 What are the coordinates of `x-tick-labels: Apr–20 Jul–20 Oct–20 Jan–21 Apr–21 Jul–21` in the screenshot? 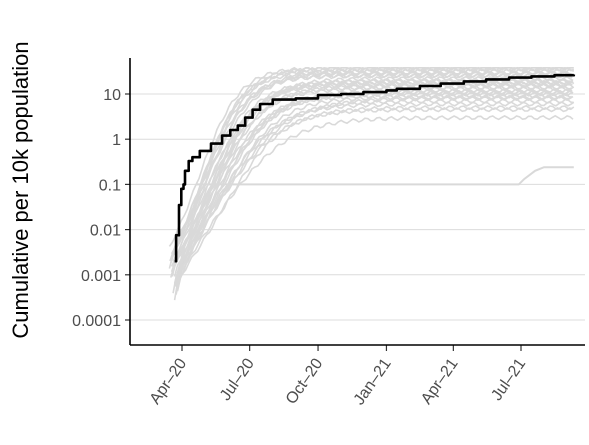 It's located at (338, 381).